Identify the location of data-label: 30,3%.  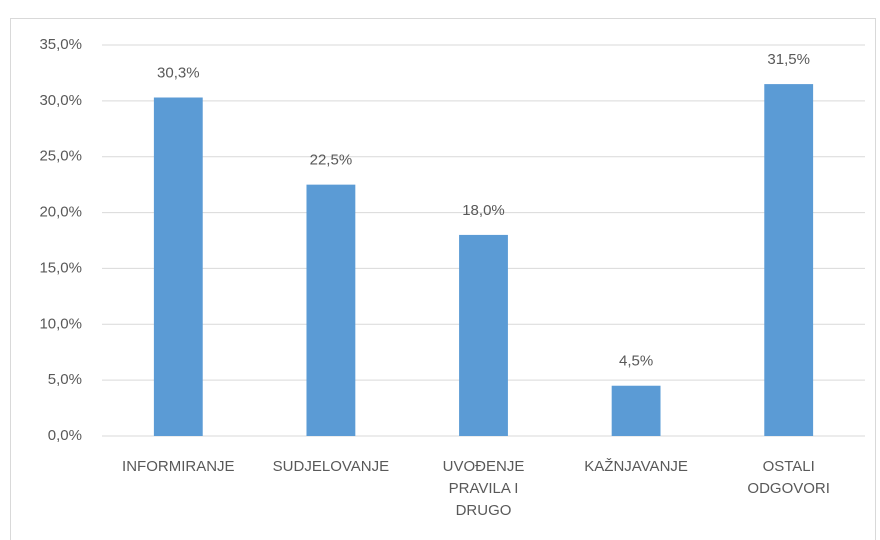
(178, 72).